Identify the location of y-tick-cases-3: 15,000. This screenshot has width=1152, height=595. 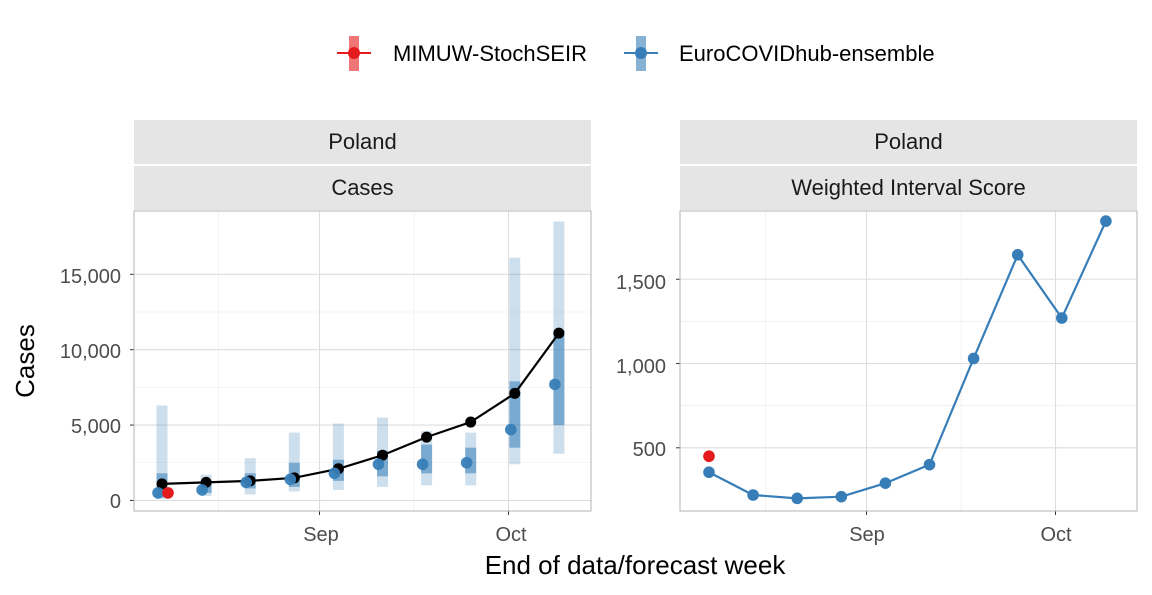
(90, 277).